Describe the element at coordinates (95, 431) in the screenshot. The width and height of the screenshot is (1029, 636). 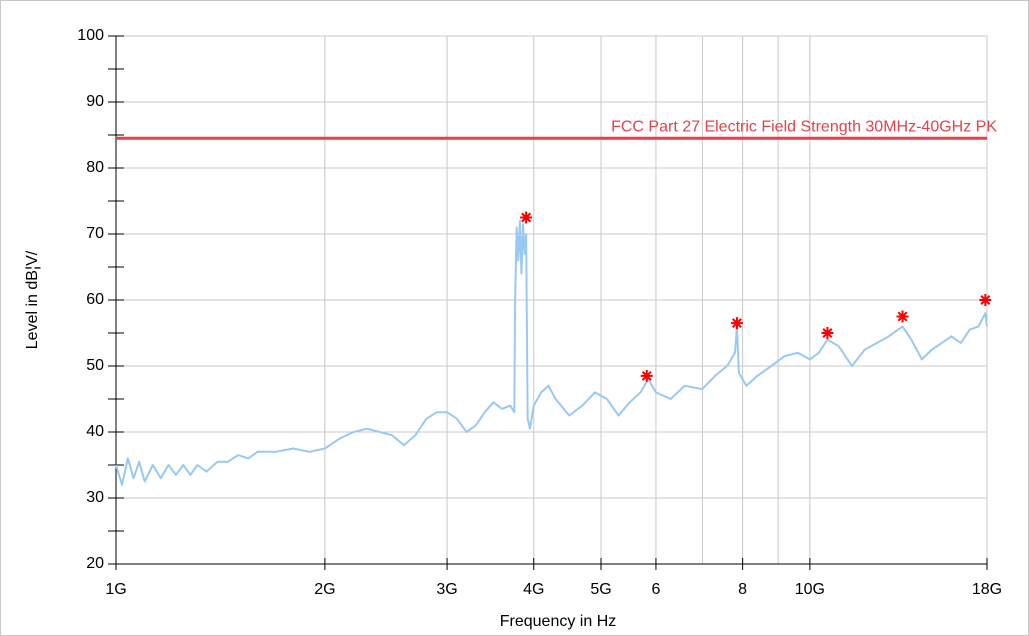
I see `y-tick-label: 40` at that location.